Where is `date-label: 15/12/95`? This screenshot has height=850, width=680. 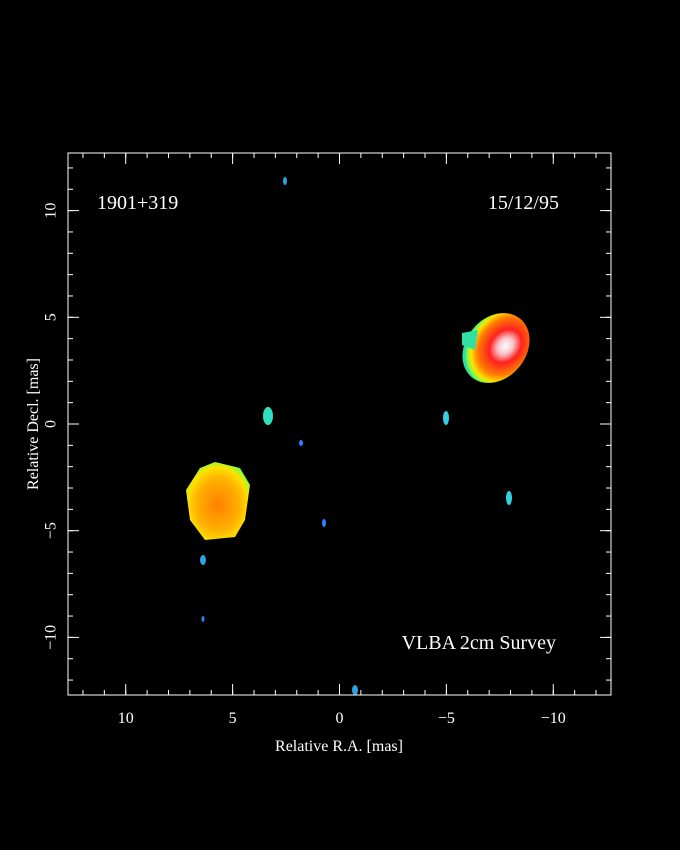
date-label: 15/12/95 is located at coordinates (523, 203).